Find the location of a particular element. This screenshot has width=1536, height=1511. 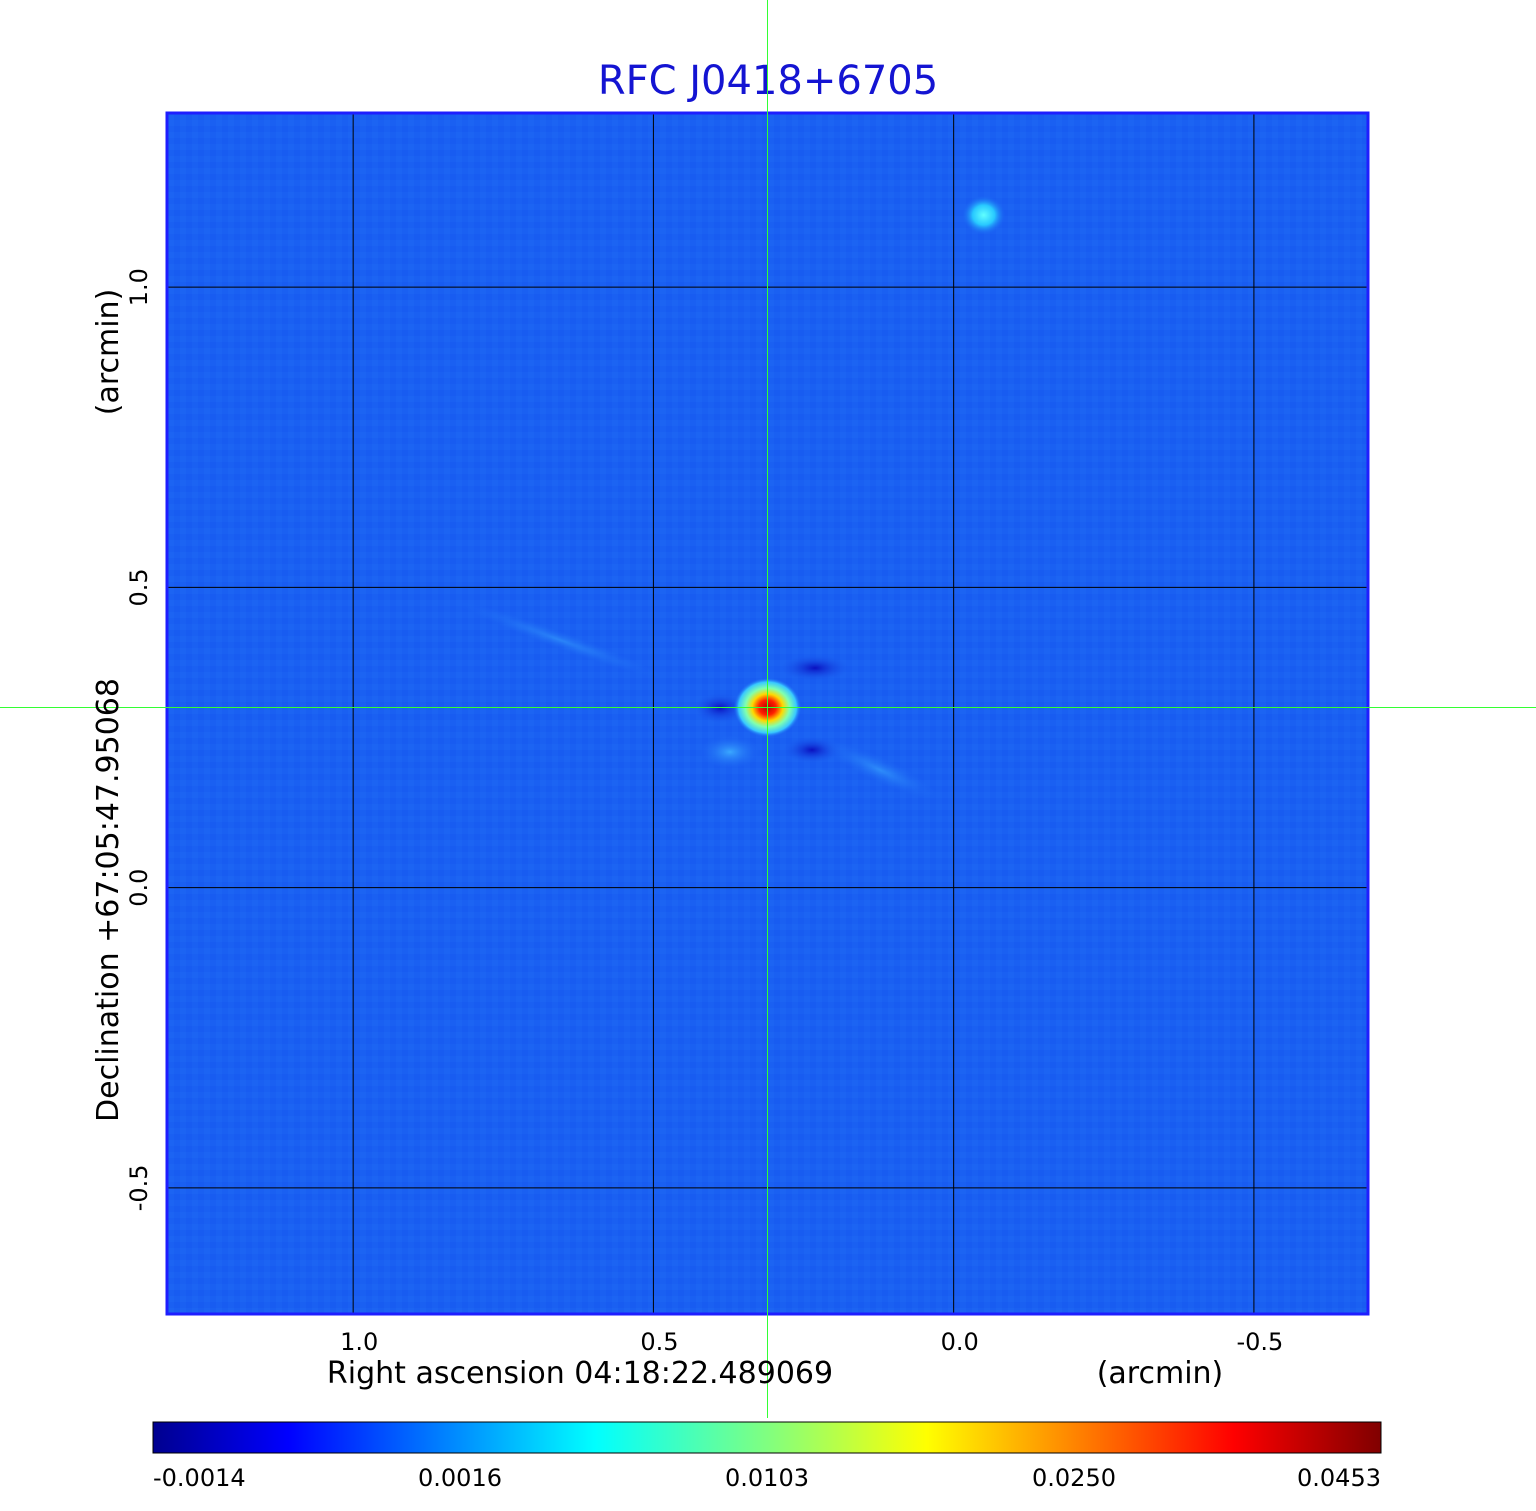

x-tick-label: 0.5 is located at coordinates (659, 1342).